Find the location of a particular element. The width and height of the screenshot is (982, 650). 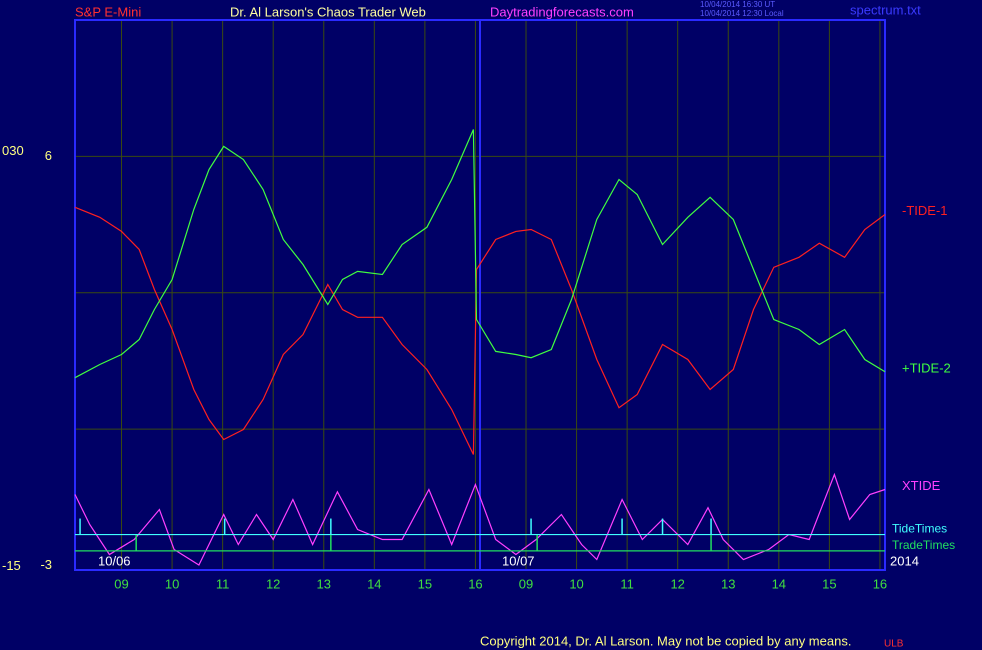

timestamp: 10/04/2014 12:30 Local is located at coordinates (742, 13).